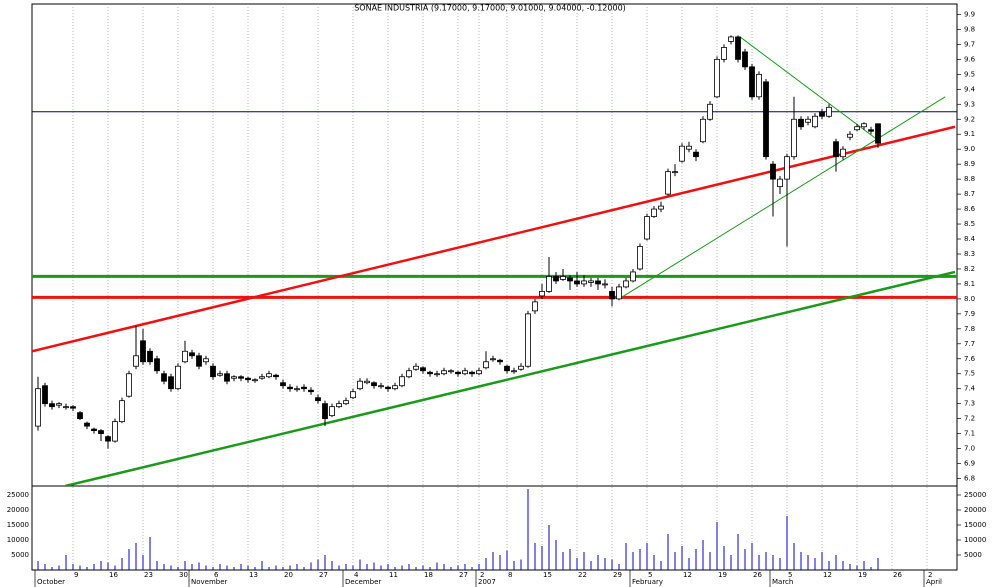 This screenshot has height=587, width=994. Describe the element at coordinates (969, 119) in the screenshot. I see `y-tick-label: 9.2` at that location.